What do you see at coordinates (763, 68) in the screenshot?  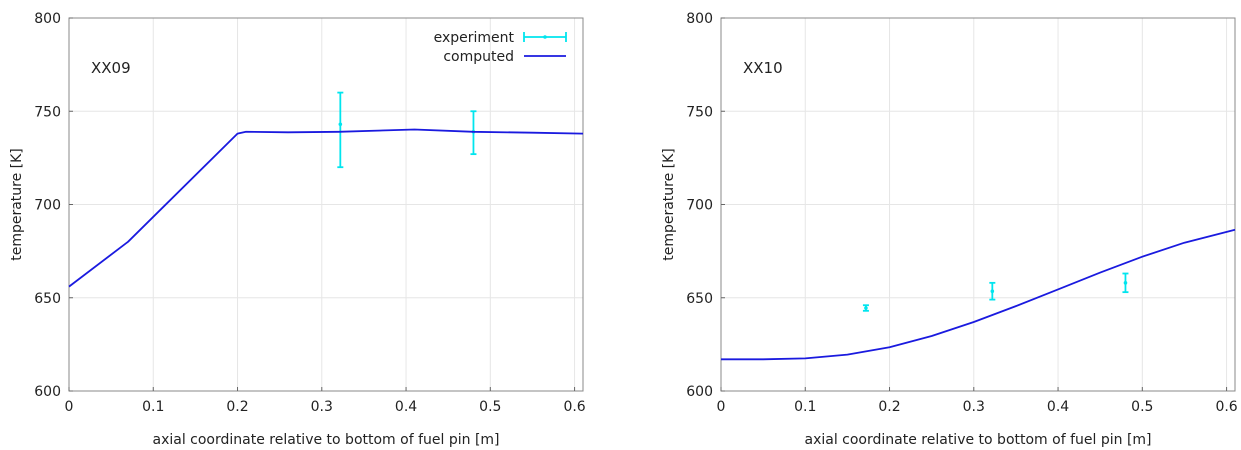 I see `panel-label: XX10` at bounding box center [763, 68].